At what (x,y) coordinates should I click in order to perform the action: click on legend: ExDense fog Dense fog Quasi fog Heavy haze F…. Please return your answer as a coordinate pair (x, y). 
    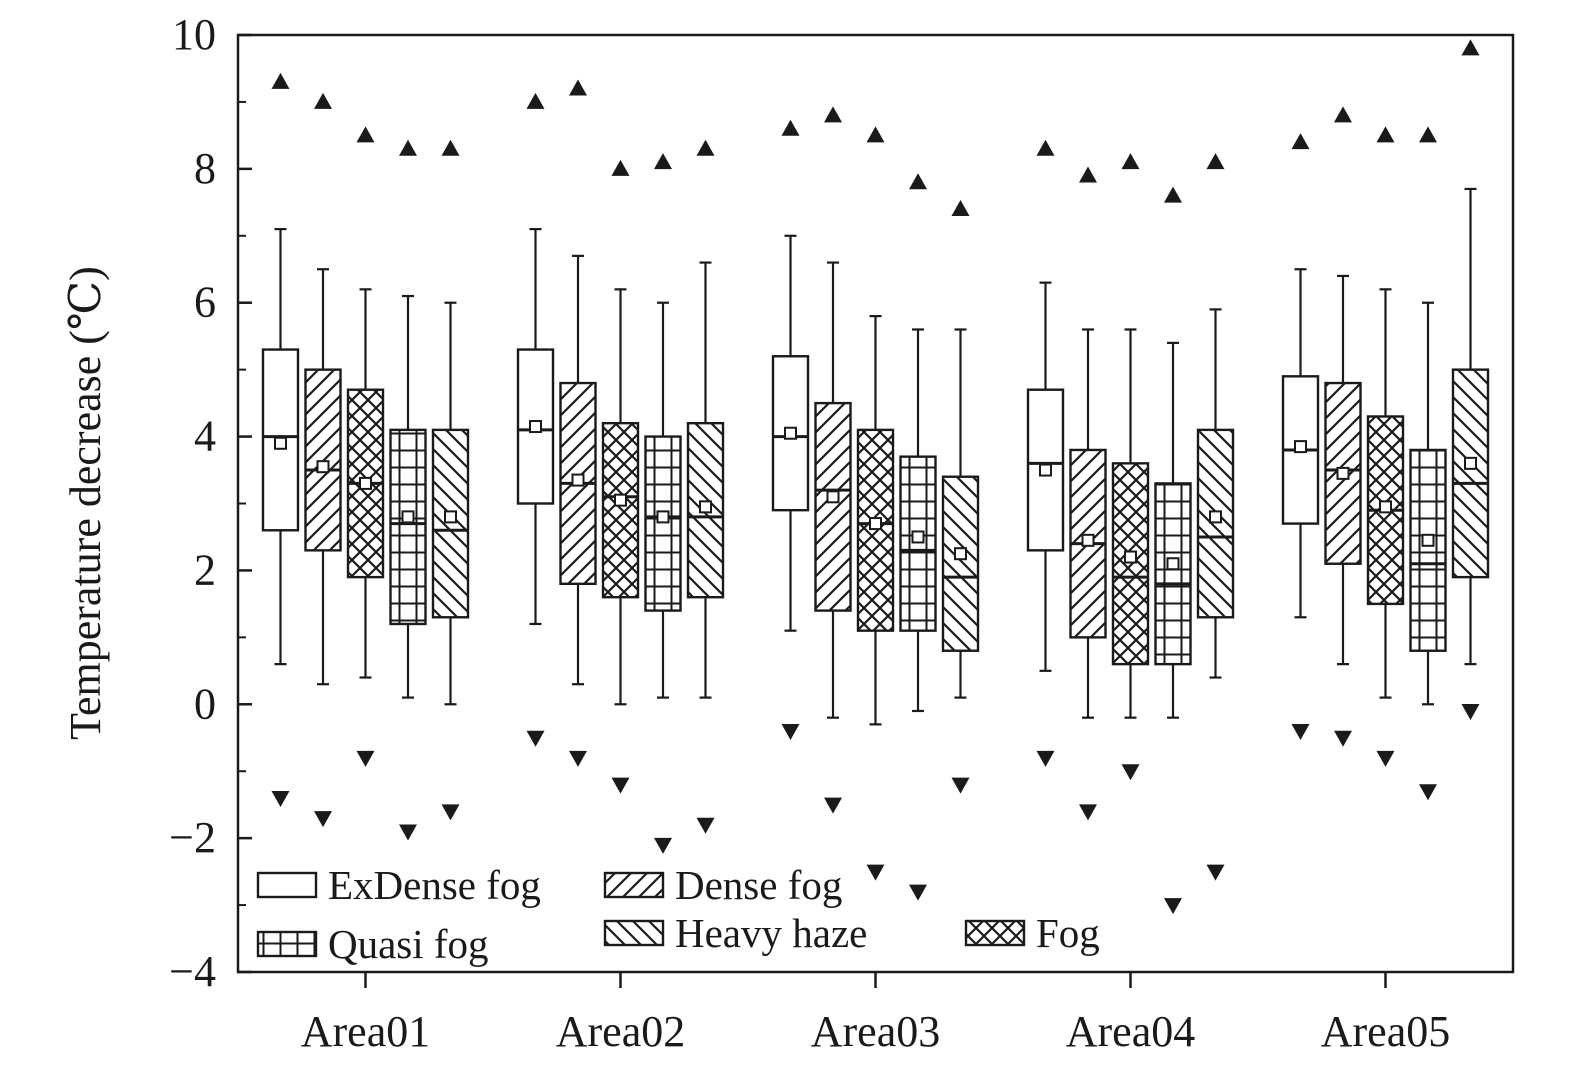
    Looking at the image, I should click on (678, 914).